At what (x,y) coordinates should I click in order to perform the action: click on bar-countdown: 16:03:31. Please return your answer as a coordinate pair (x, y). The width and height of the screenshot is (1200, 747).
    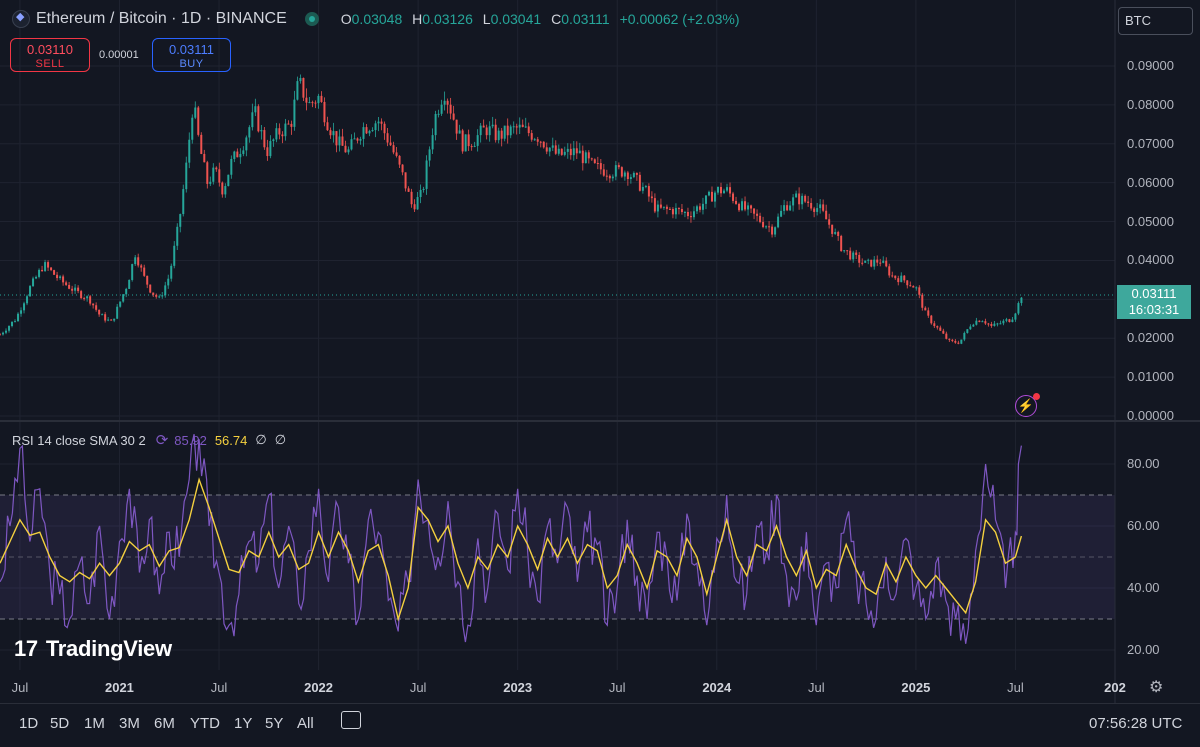
    Looking at the image, I should click on (1154, 309).